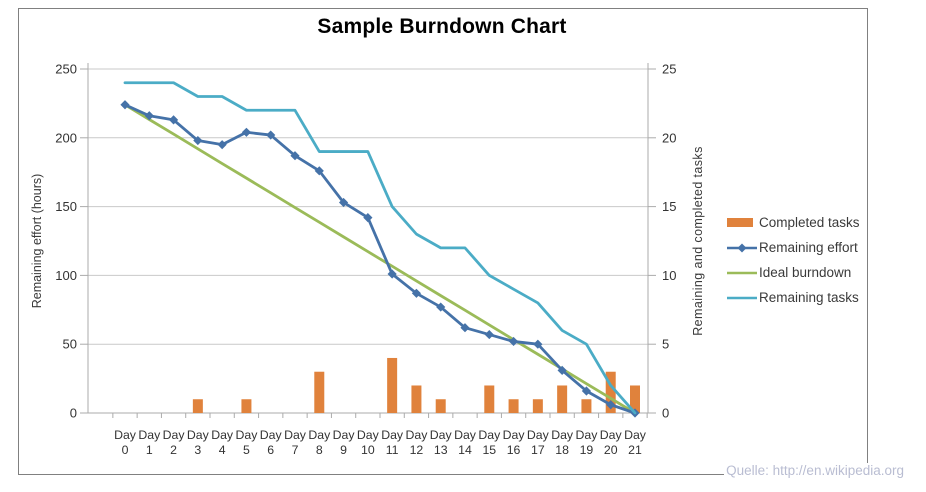  Describe the element at coordinates (66, 275) in the screenshot. I see `left-axis-tick-label: 100` at that location.